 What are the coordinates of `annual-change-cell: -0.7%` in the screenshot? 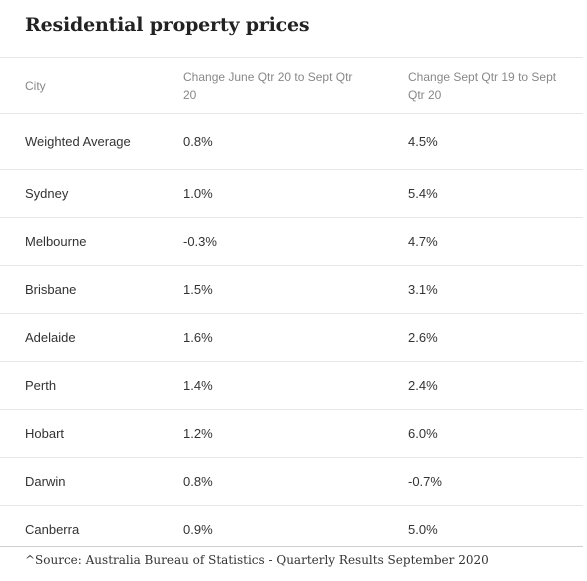 It's located at (425, 481).